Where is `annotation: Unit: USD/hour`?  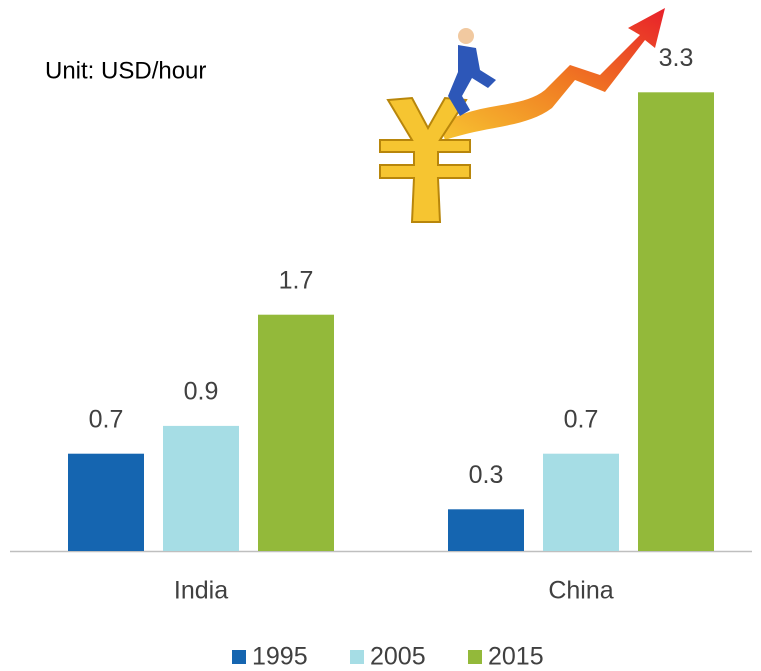 annotation: Unit: USD/hour is located at coordinates (125, 70).